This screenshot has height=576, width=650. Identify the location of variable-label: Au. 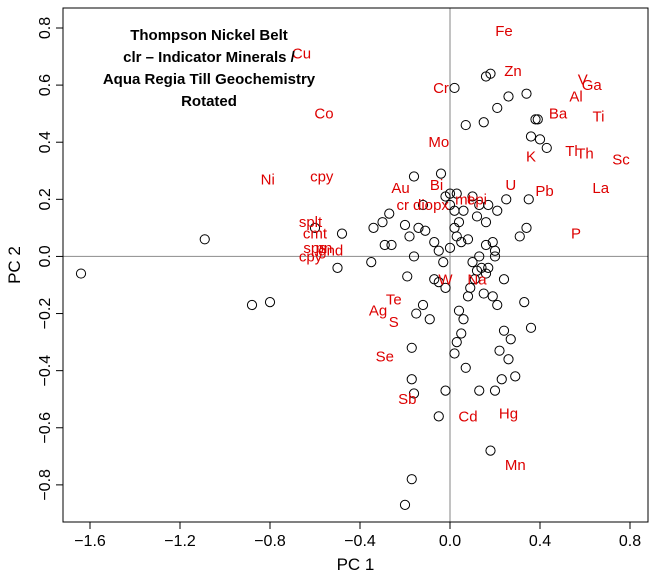
(400, 188).